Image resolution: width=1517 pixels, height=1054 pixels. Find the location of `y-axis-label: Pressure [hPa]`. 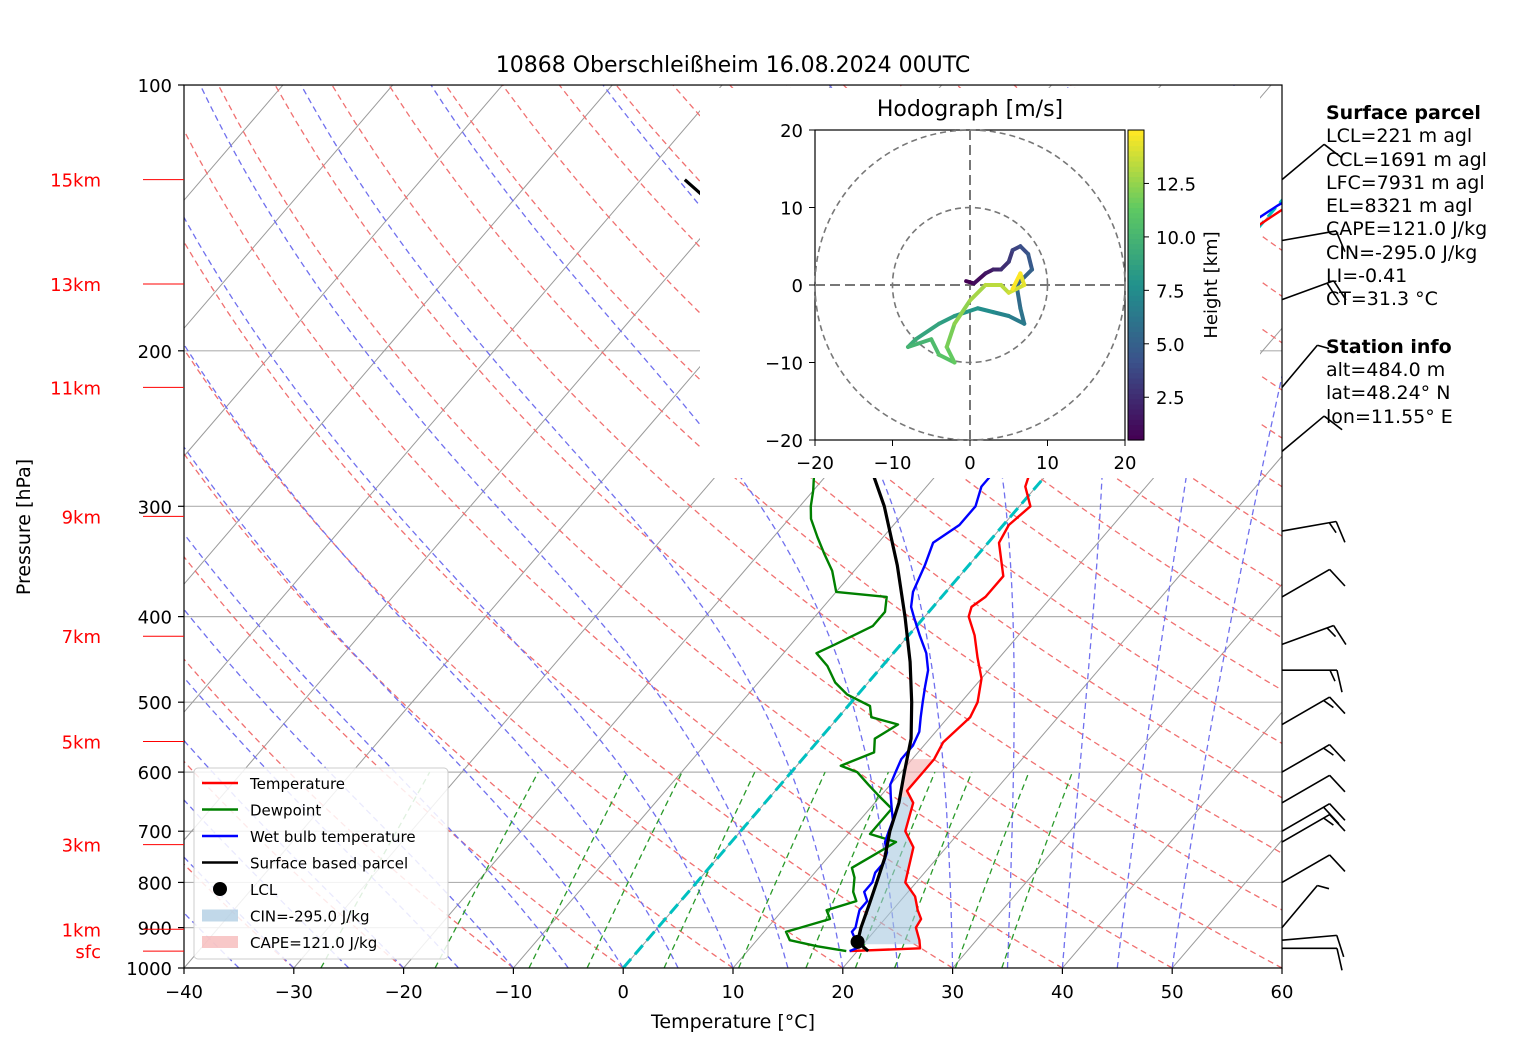

y-axis-label: Pressure [hPa] is located at coordinates (24, 527).